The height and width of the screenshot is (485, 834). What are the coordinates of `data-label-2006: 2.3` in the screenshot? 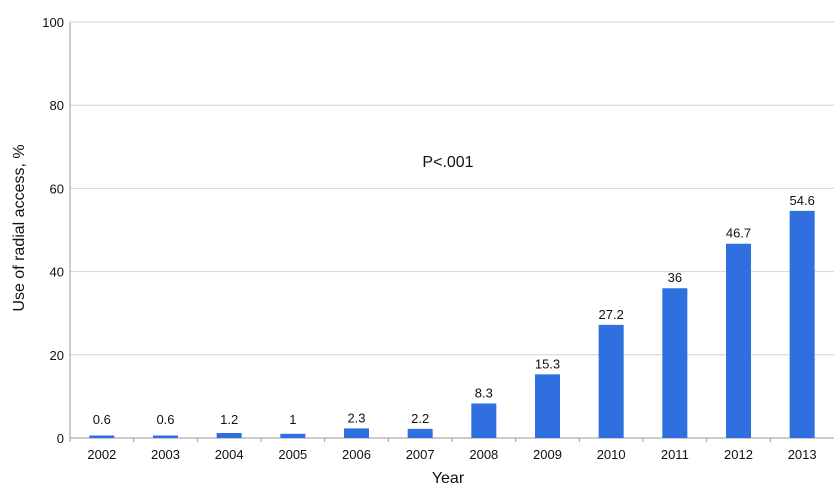 It's located at (356, 417).